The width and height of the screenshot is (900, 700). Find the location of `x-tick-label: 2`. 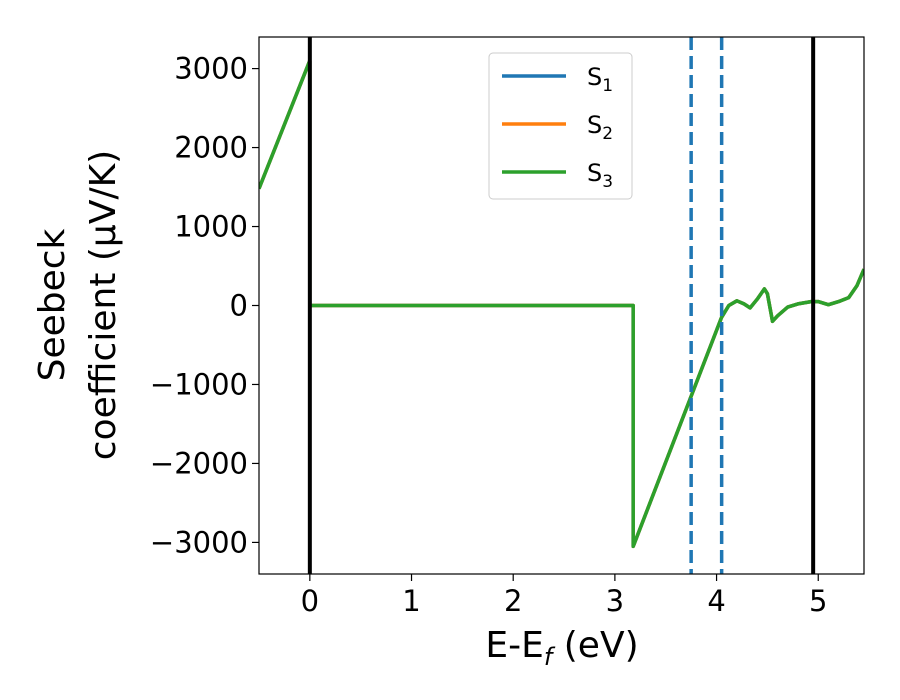

x-tick-label: 2 is located at coordinates (513, 601).